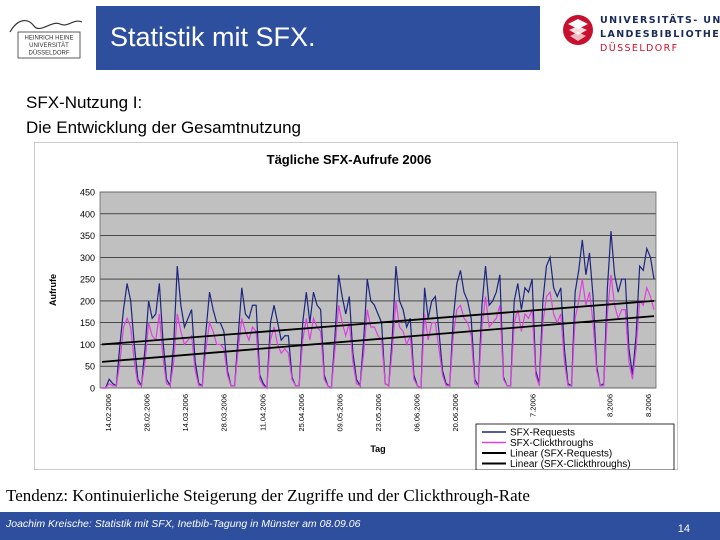 The height and width of the screenshot is (540, 720). Describe the element at coordinates (683, 529) in the screenshot. I see `page-number: 14` at that location.